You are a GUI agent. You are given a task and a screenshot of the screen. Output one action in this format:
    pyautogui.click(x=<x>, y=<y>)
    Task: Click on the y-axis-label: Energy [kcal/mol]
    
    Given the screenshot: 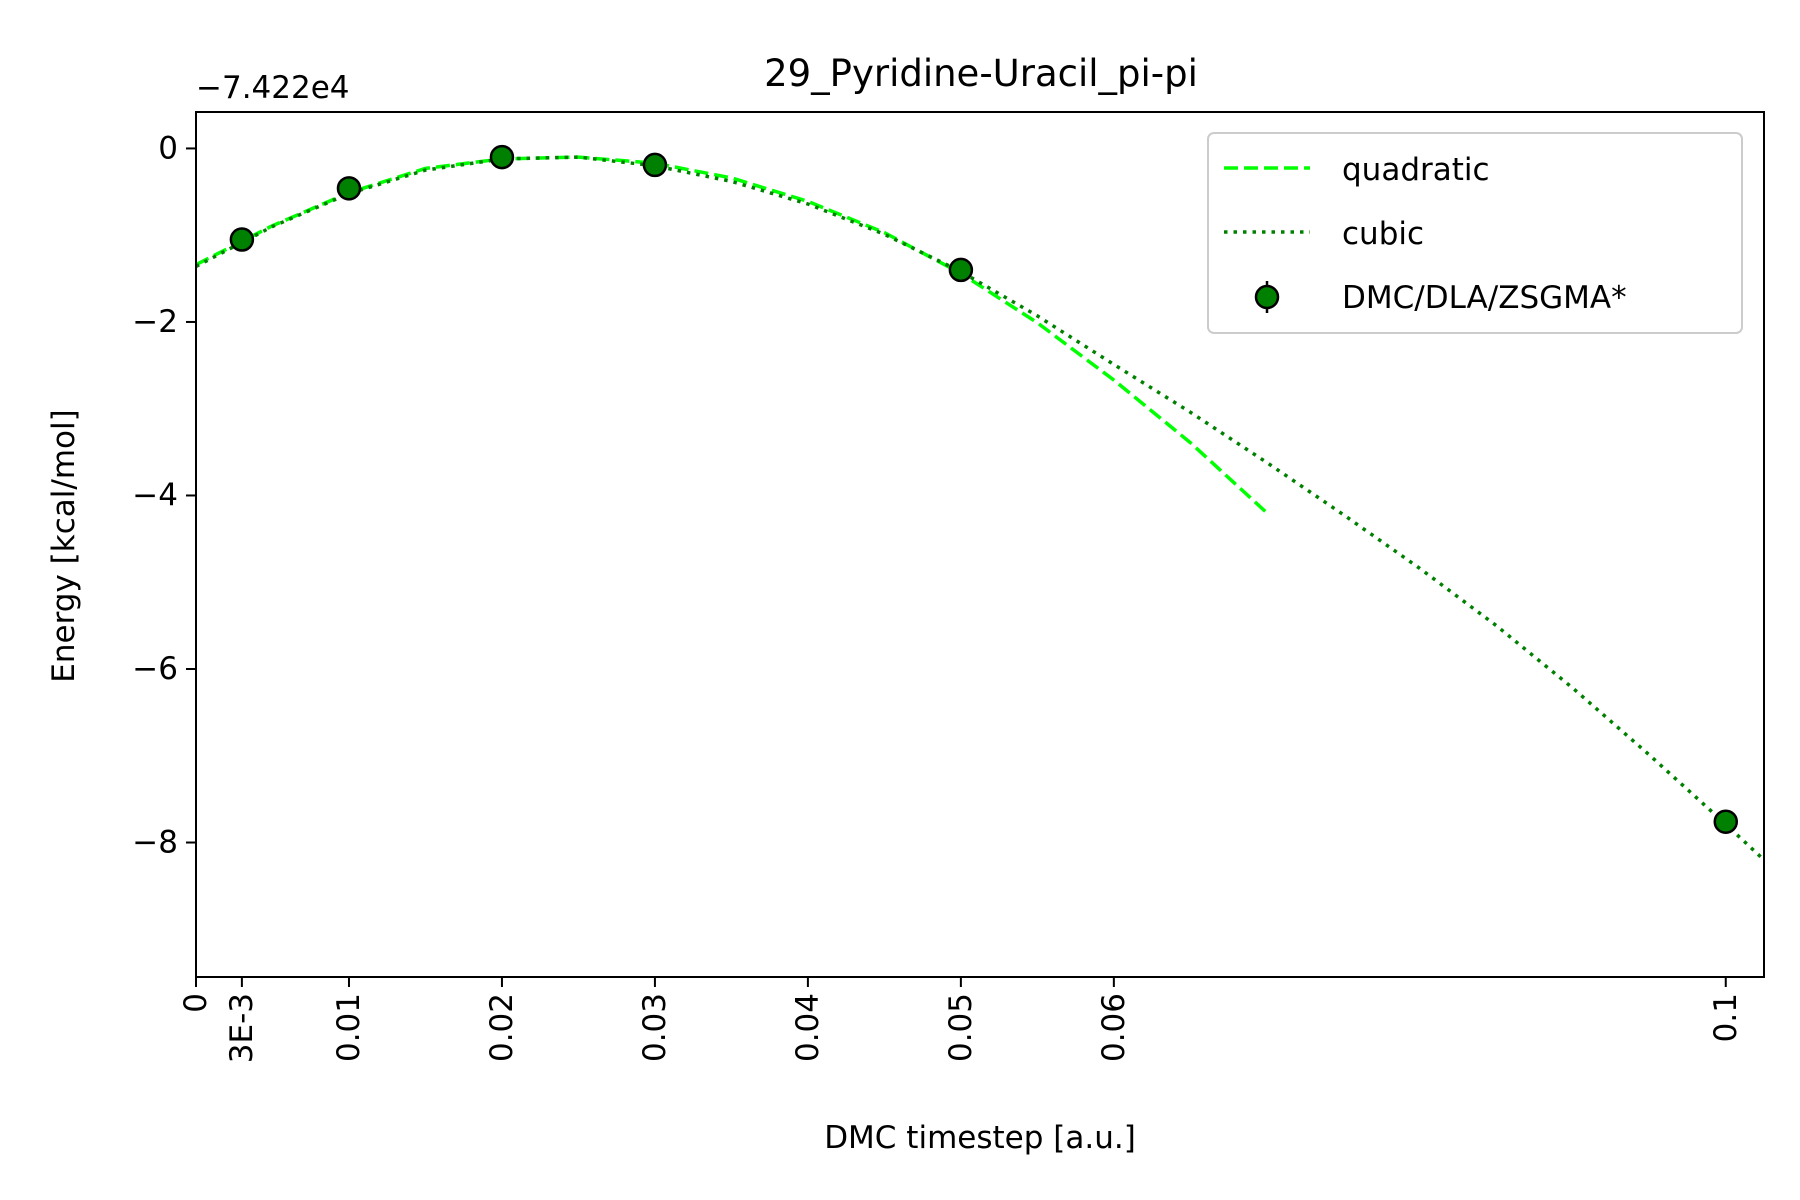 What is the action you would take?
    pyautogui.click(x=64, y=545)
    